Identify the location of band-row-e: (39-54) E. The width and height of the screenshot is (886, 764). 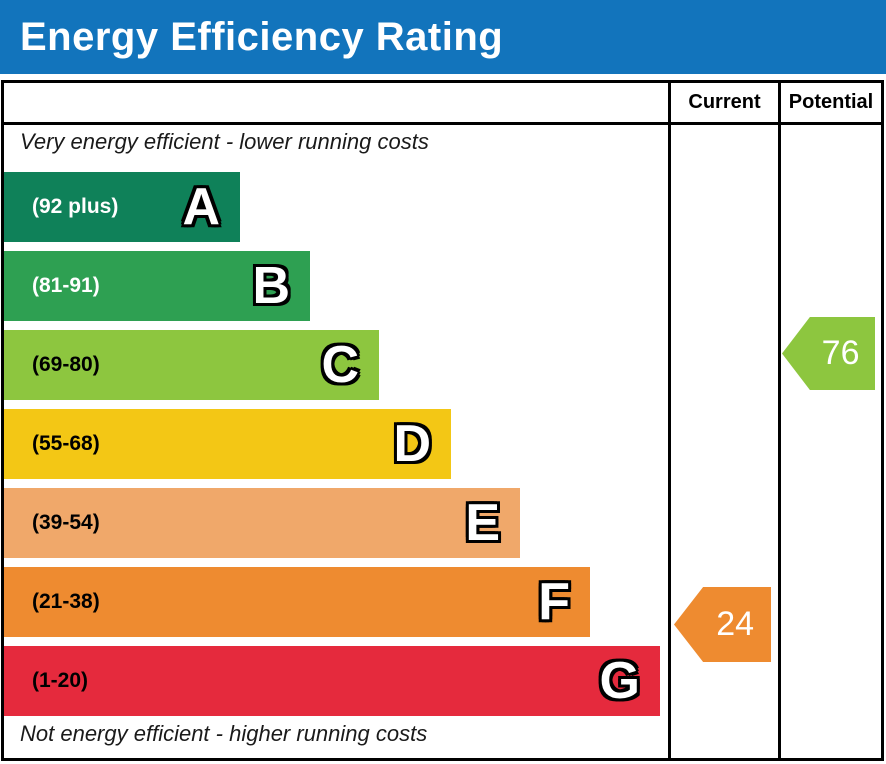
(262, 523).